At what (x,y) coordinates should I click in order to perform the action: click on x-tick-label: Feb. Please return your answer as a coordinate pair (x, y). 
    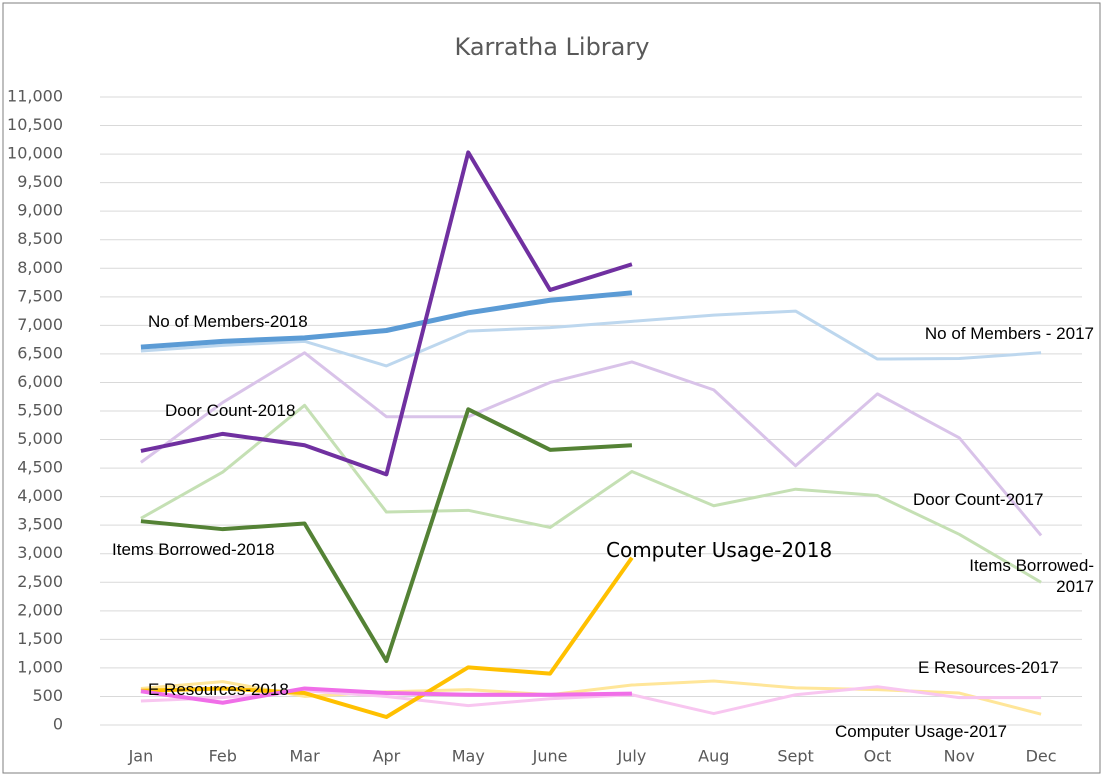
    Looking at the image, I should click on (223, 756).